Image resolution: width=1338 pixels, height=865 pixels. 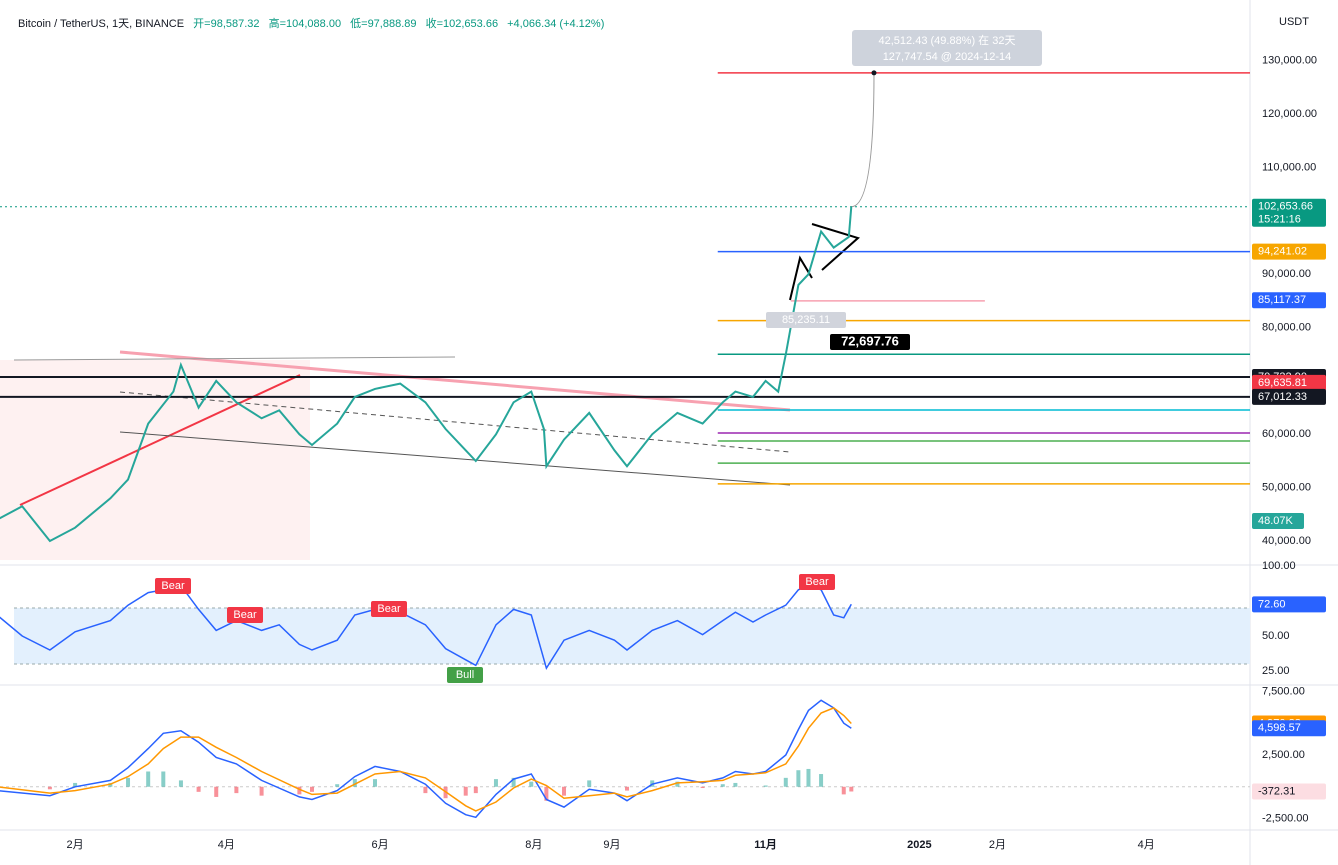 I want to click on projection-box, so click(x=947, y=48).